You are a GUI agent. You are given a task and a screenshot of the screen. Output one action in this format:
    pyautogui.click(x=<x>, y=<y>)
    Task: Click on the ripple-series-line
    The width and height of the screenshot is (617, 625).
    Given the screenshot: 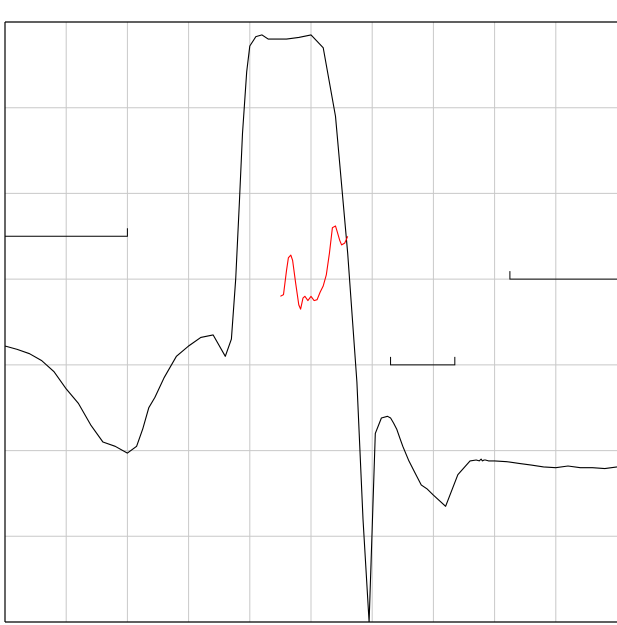 What is the action you would take?
    pyautogui.click(x=314, y=267)
    